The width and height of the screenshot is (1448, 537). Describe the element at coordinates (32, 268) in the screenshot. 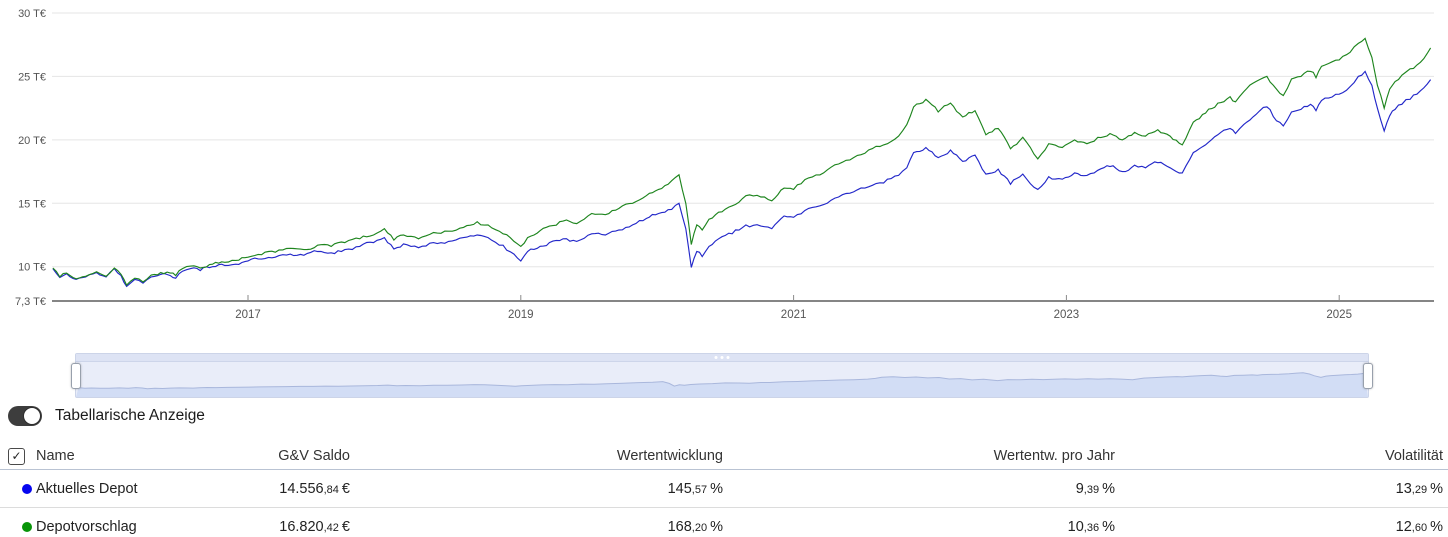

I see `svg-text: 10 T€` at that location.